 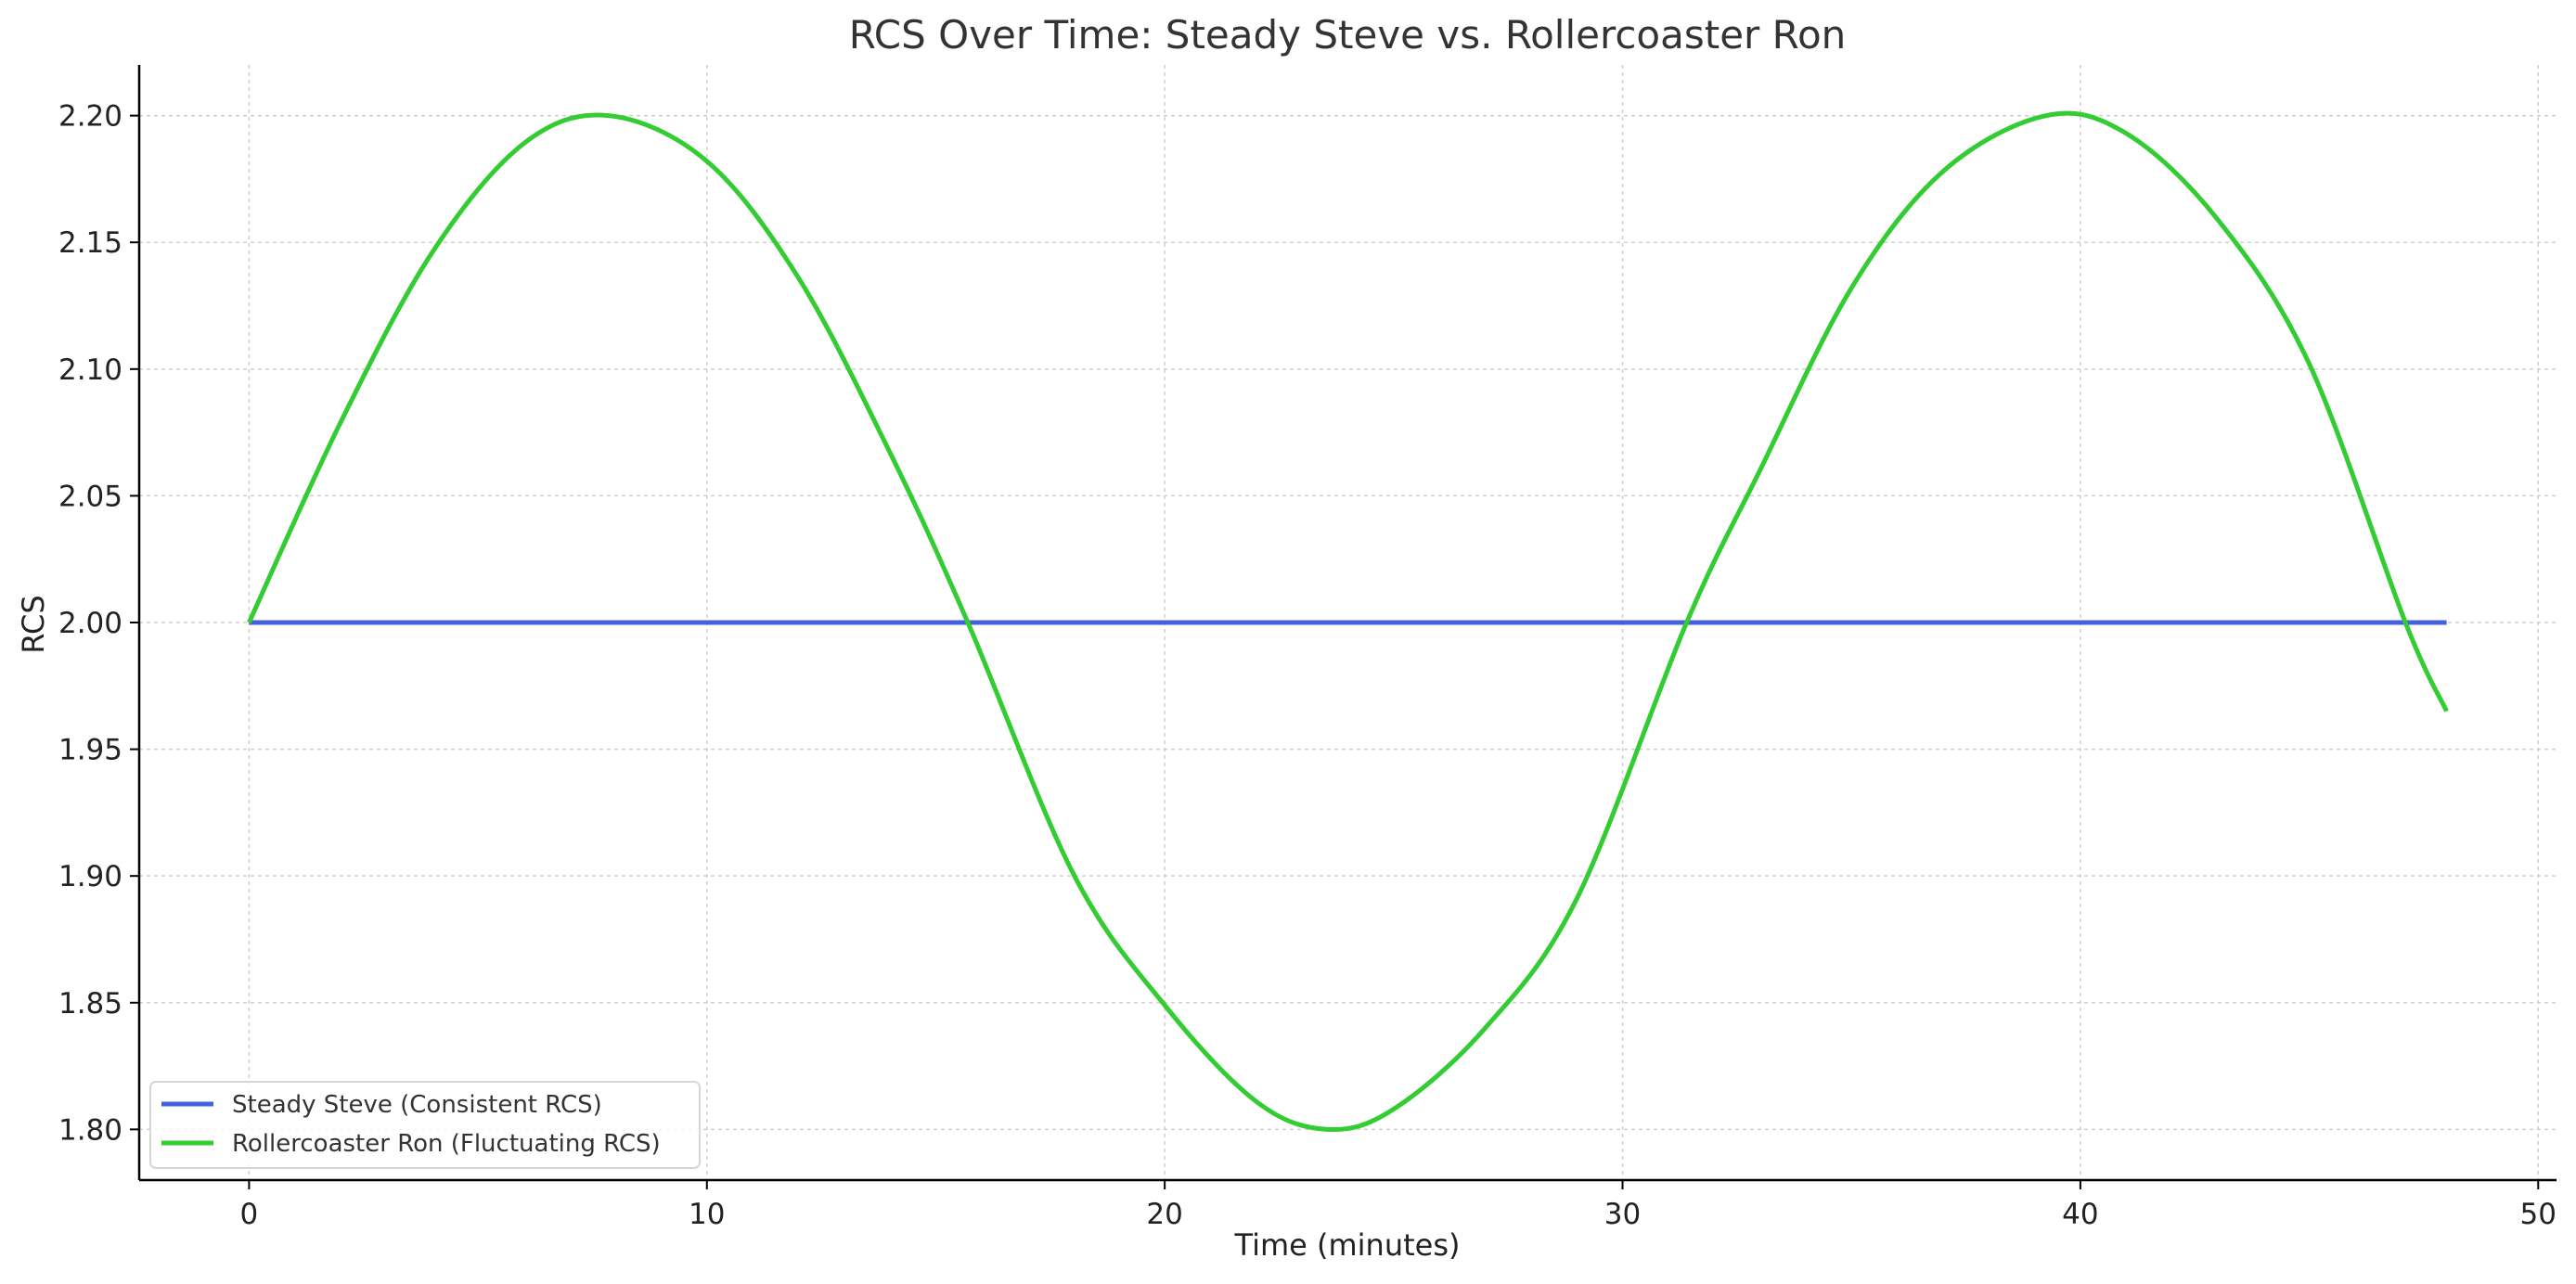 What do you see at coordinates (707, 1214) in the screenshot?
I see `x-tick-label: 10` at bounding box center [707, 1214].